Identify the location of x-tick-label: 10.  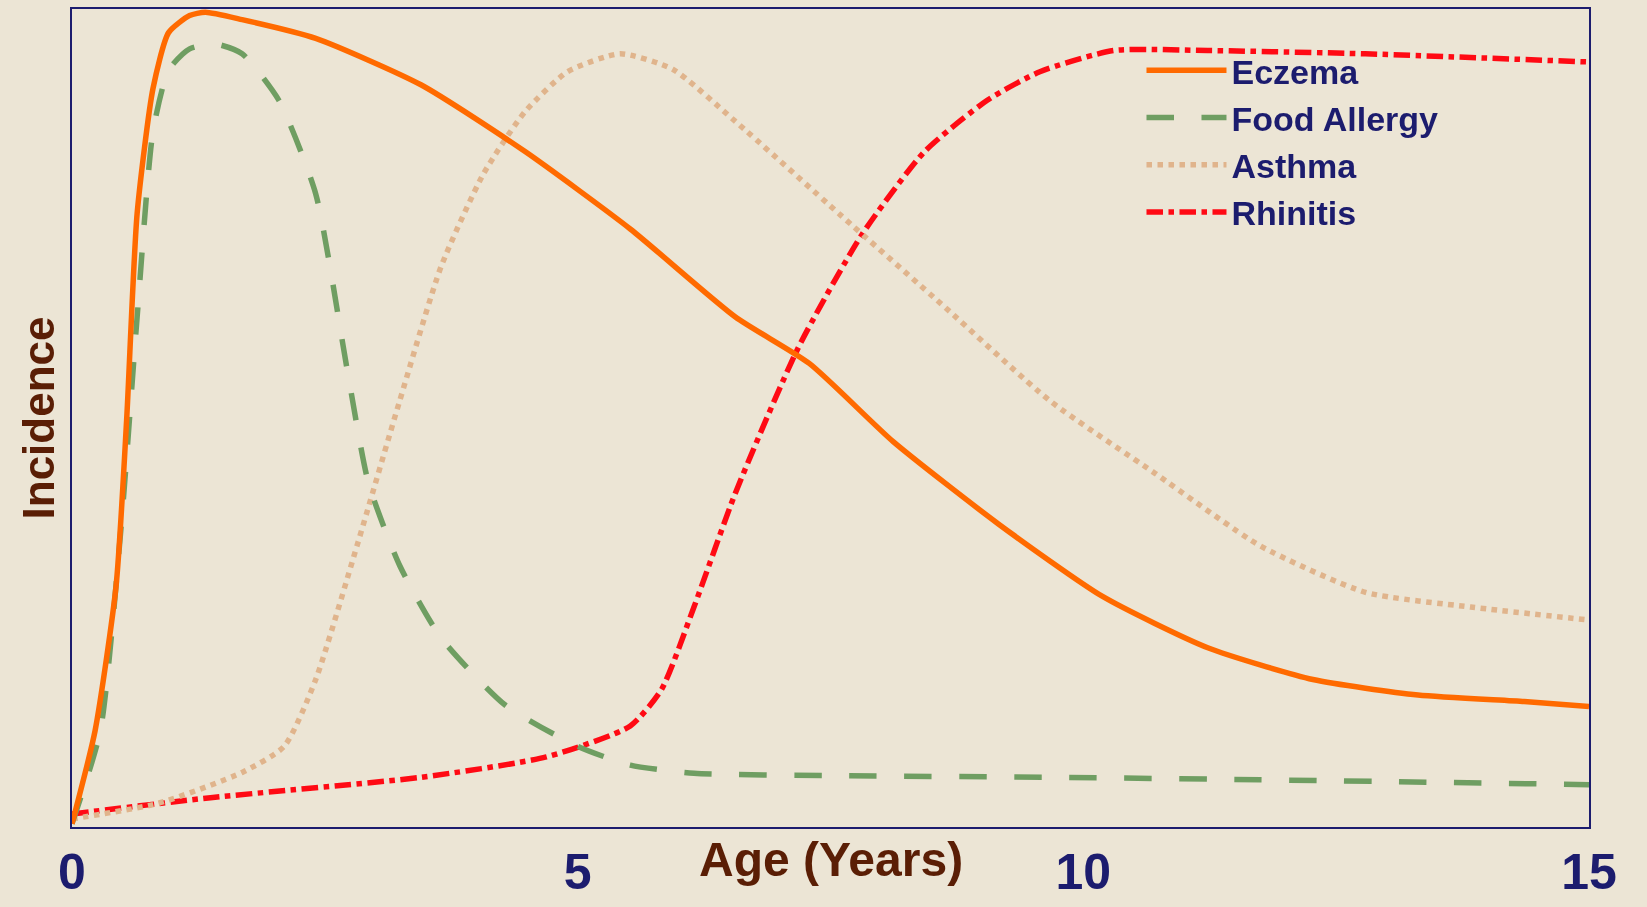
(1083, 872).